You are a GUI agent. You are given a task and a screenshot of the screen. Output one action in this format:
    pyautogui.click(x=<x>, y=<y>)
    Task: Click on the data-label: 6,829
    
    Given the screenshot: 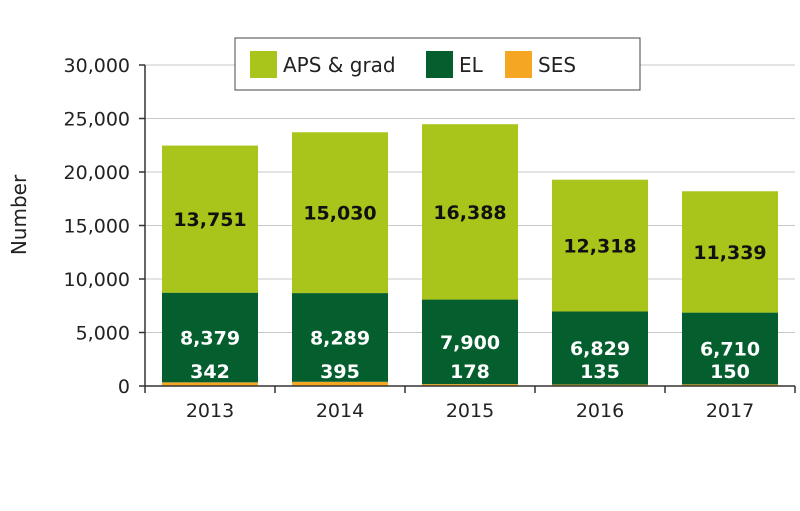 What is the action you would take?
    pyautogui.click(x=600, y=349)
    